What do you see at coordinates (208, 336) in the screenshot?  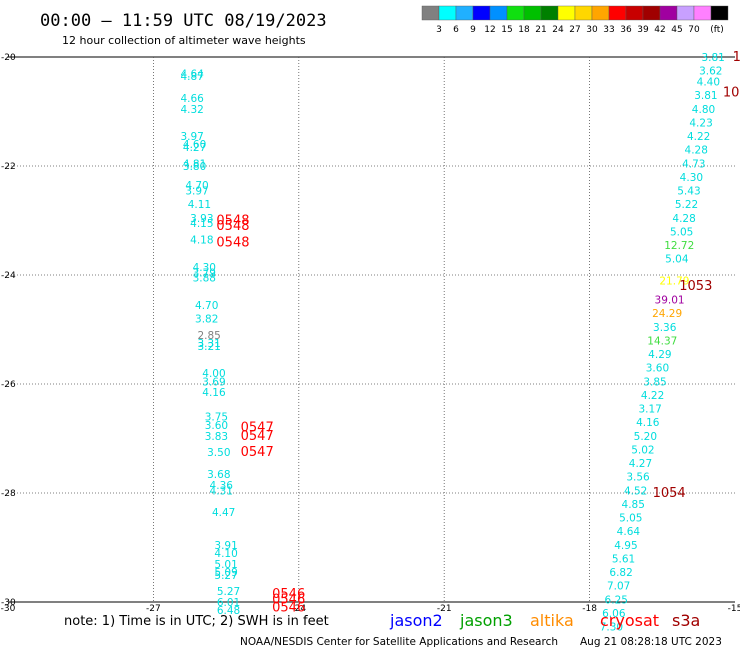 I see `wave-height-label: 2.85` at bounding box center [208, 336].